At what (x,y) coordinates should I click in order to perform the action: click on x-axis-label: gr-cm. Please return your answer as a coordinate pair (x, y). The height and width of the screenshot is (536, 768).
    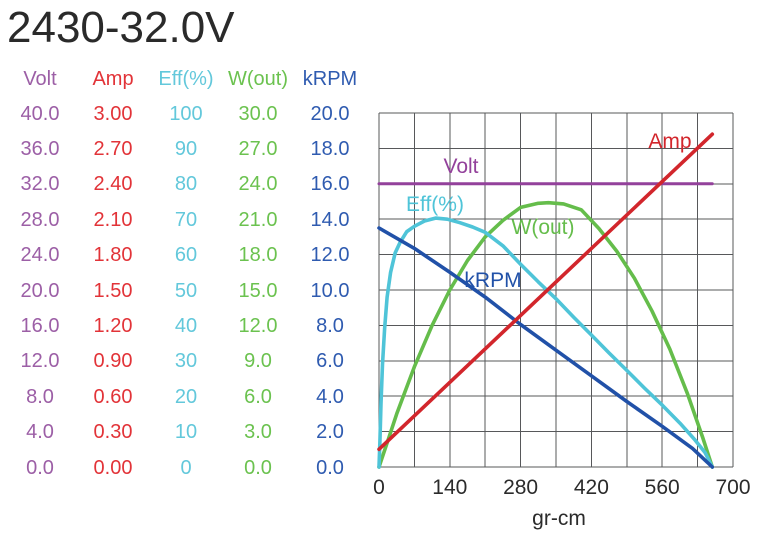
    Looking at the image, I should click on (559, 518).